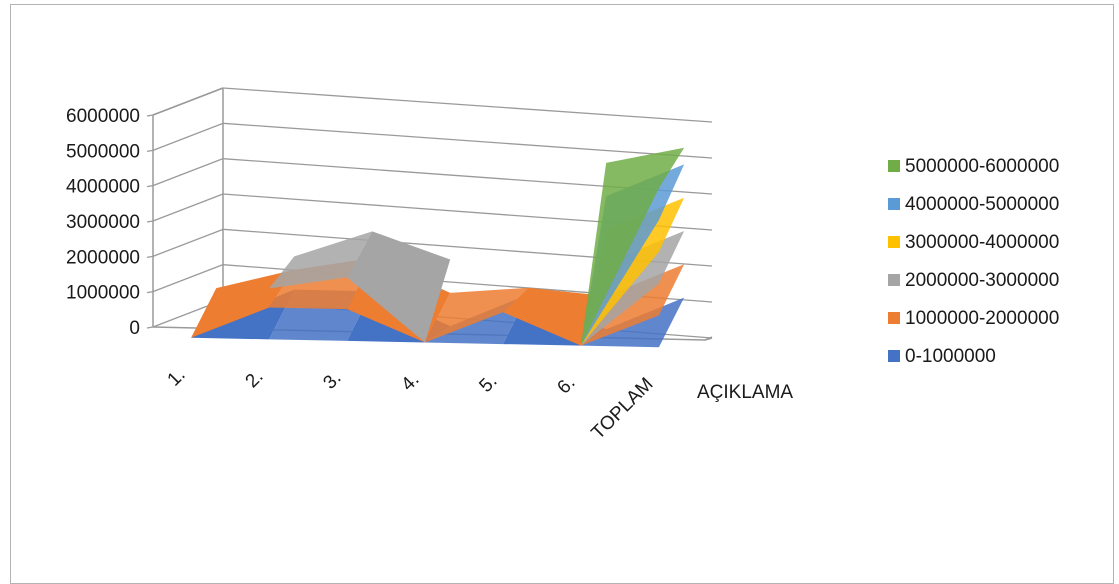 Image resolution: width=1119 pixels, height=584 pixels. What do you see at coordinates (745, 392) in the screenshot?
I see `series-axis-label: AÇIKLAMA` at bounding box center [745, 392].